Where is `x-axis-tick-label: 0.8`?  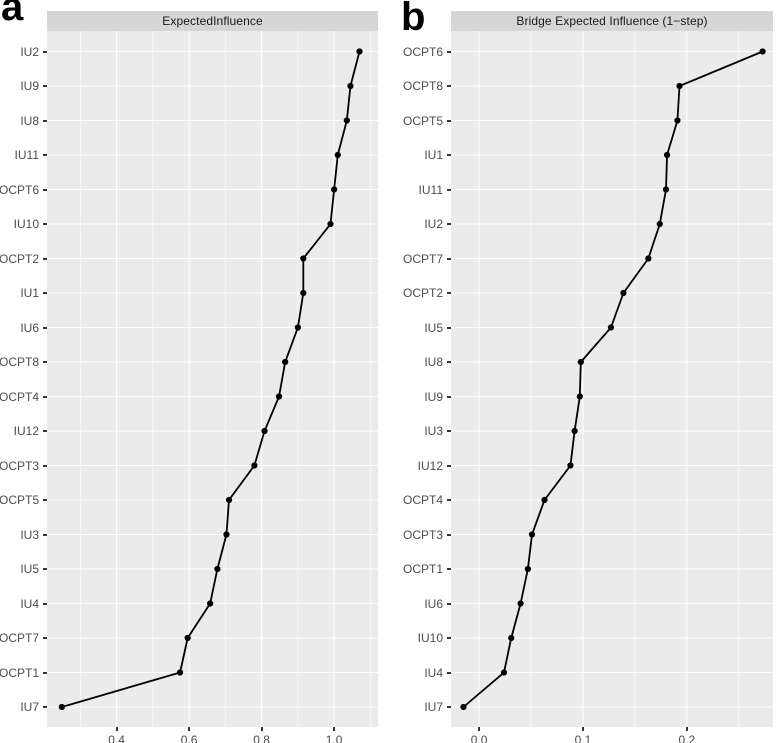
x-axis-tick-label: 0.8 is located at coordinates (261, 738).